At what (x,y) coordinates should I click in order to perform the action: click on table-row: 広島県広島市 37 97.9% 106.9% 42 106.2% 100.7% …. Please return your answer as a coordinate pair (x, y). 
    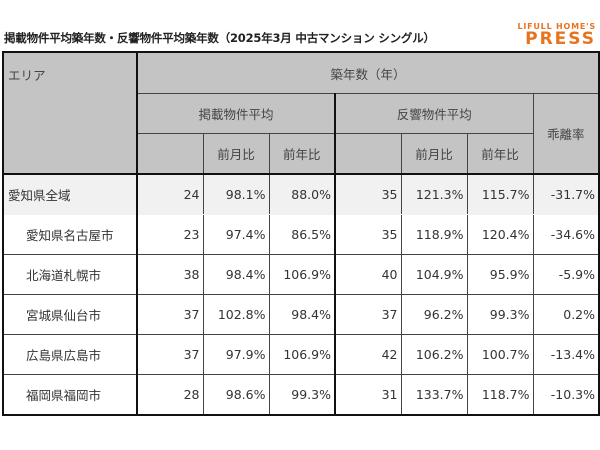
    Looking at the image, I should click on (301, 354).